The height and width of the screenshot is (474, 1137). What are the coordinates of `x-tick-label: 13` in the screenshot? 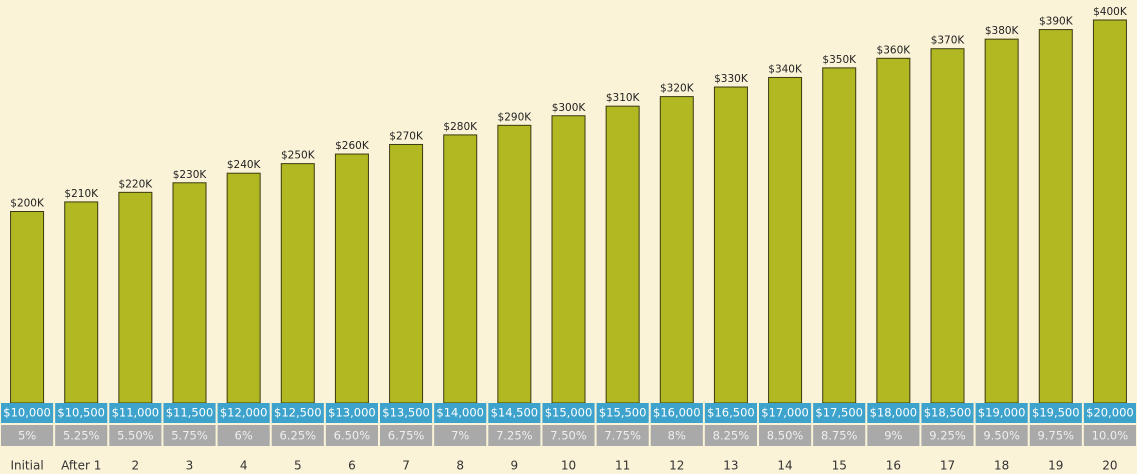 It's located at (730, 466).